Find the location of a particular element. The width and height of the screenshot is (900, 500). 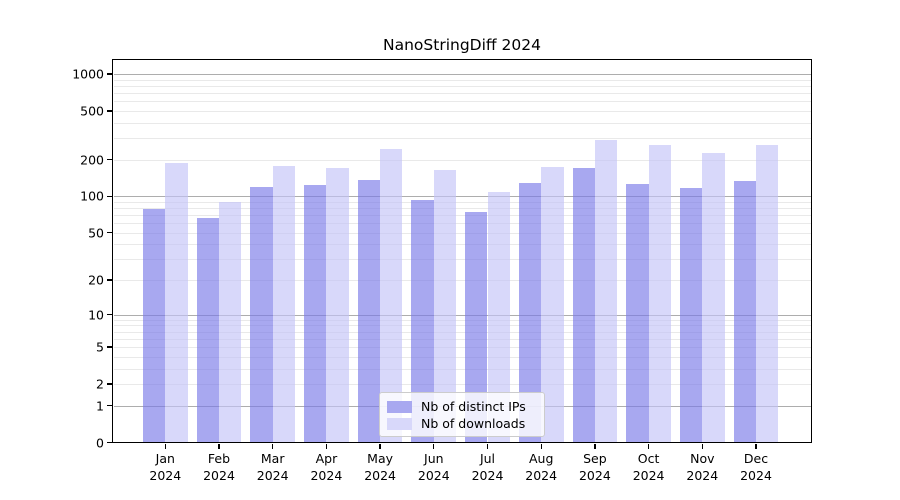

bar-apr-distinct-ips is located at coordinates (315, 313).